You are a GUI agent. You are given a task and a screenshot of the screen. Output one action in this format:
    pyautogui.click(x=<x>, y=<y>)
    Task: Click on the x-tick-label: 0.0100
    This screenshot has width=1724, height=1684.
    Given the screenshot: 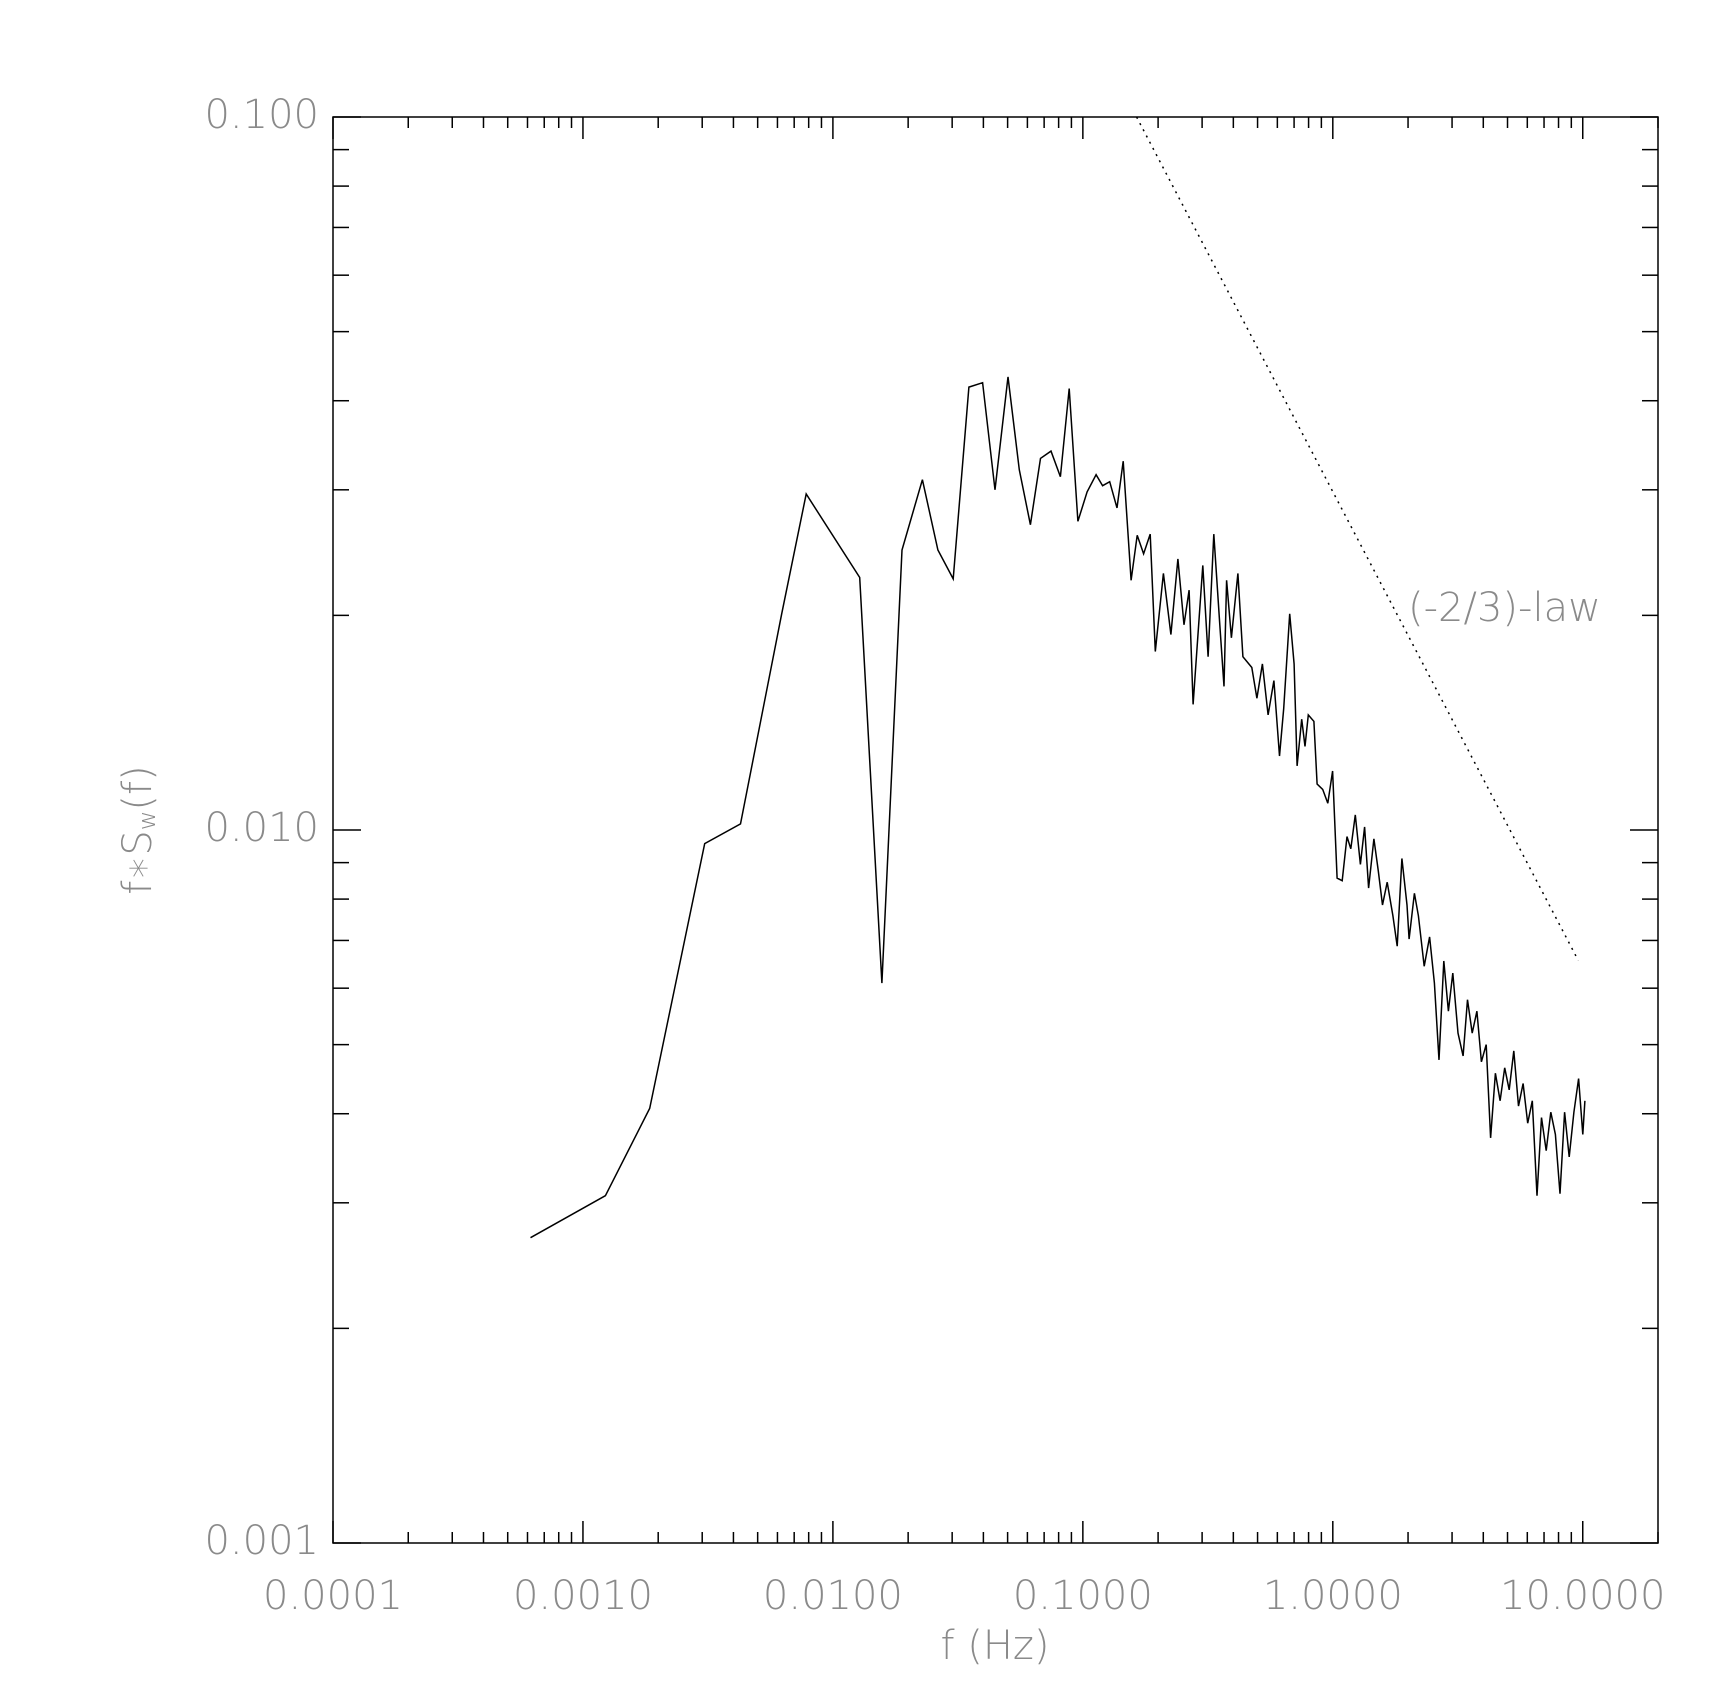 What is the action you would take?
    pyautogui.click(x=833, y=1596)
    